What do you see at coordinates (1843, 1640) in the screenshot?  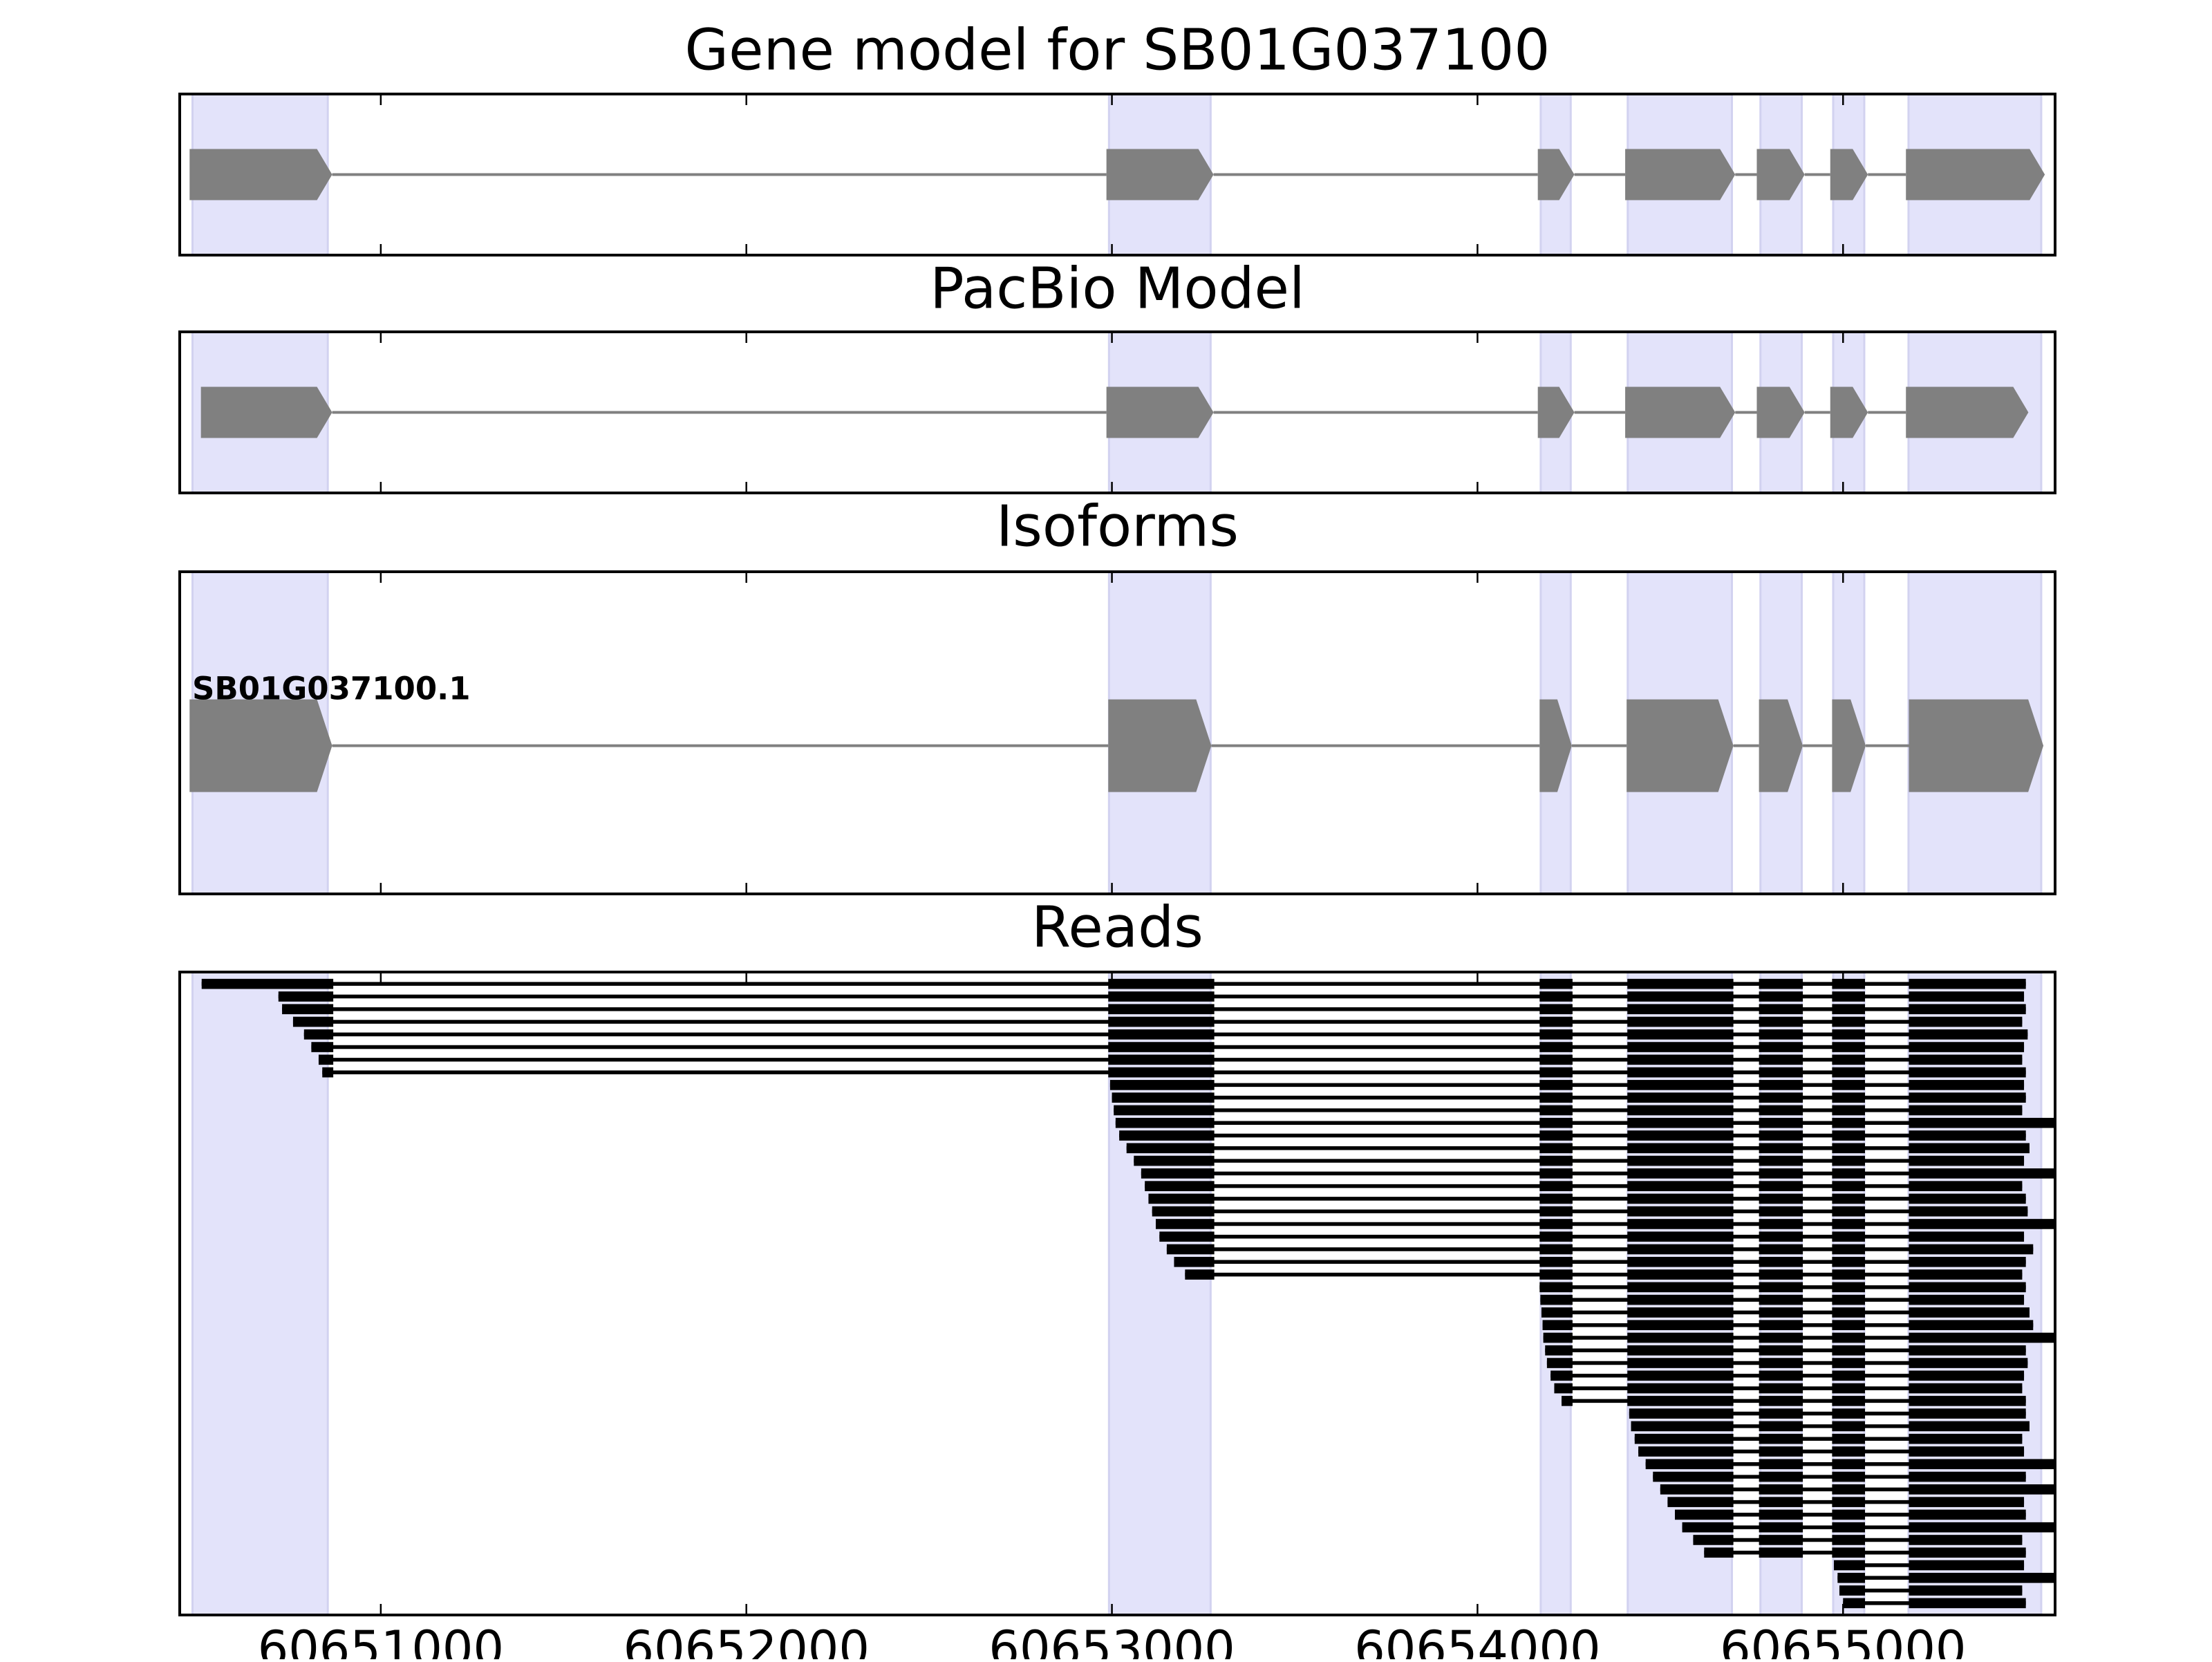 I see `x-tick-label: 60655000` at bounding box center [1843, 1640].